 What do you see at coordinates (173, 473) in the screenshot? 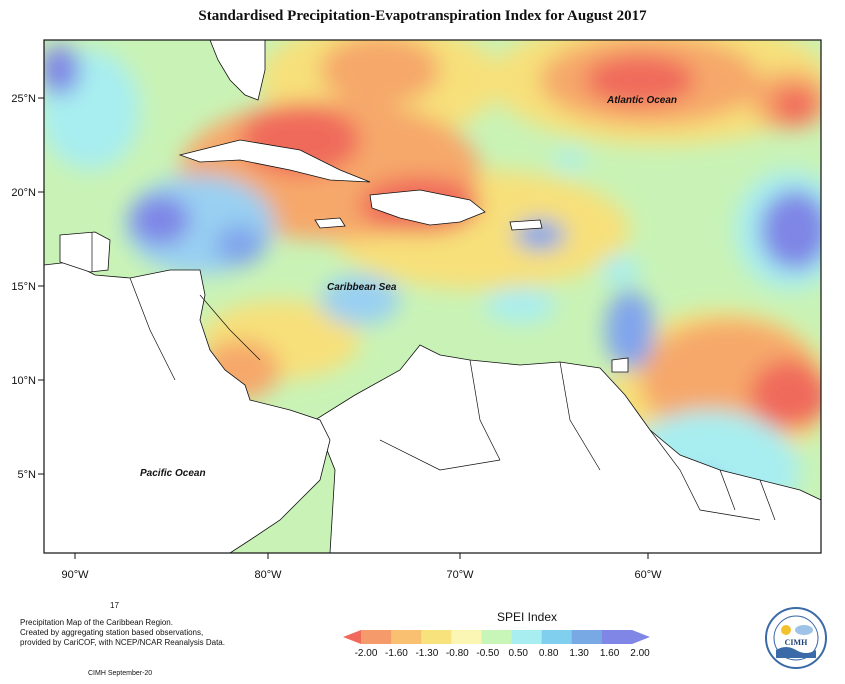
I see `pacific-ocean-label: Pacific Ocean` at bounding box center [173, 473].